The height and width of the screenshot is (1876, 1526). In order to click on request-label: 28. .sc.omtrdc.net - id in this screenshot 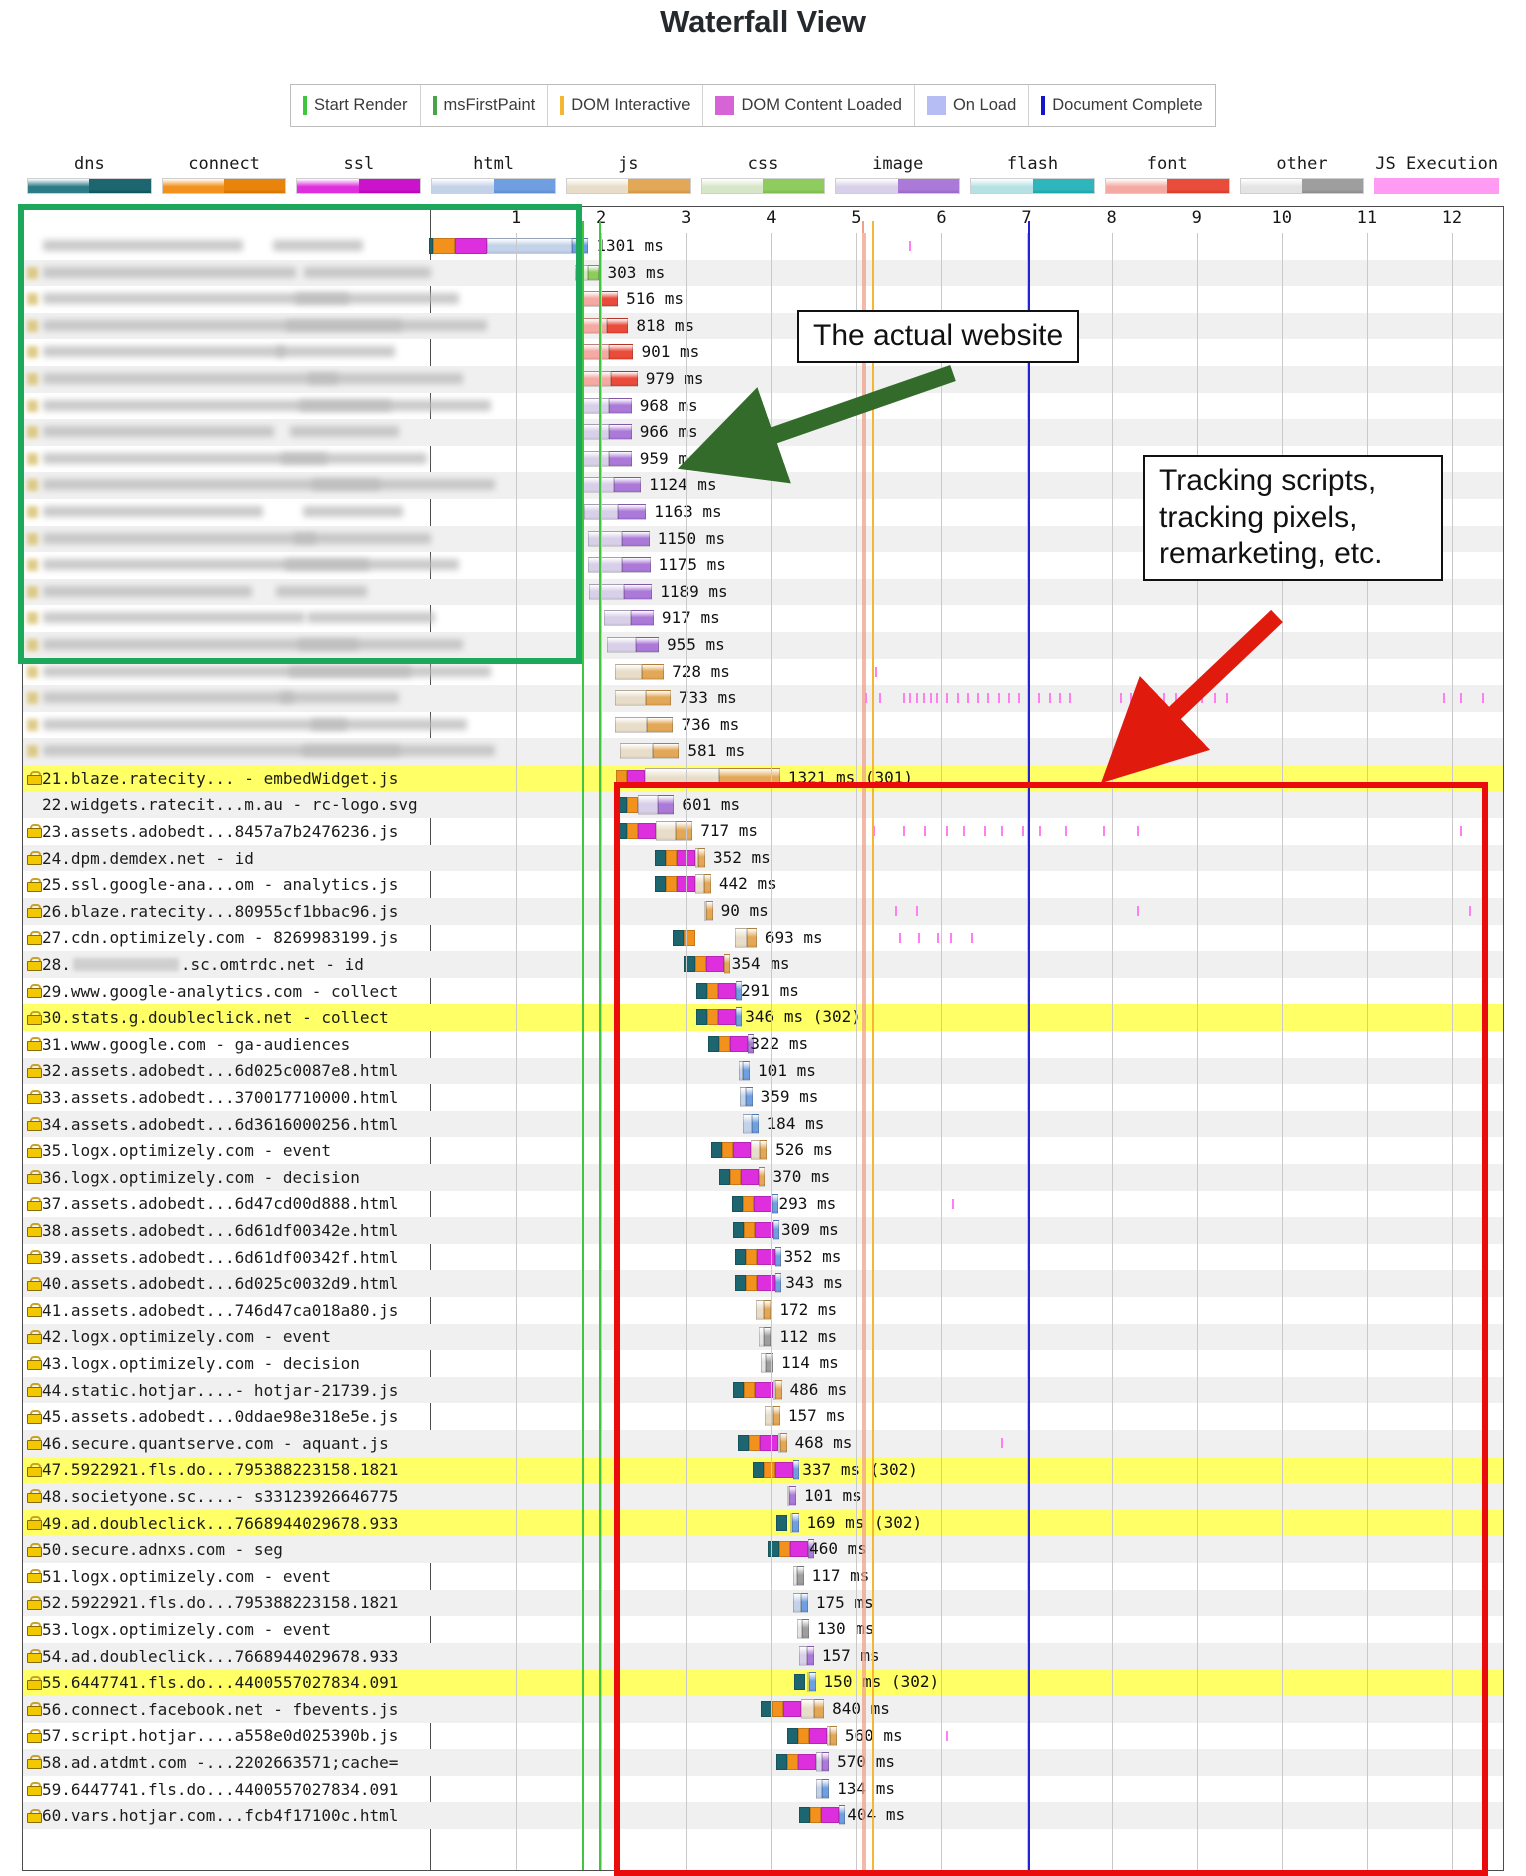, I will do `click(229, 964)`.